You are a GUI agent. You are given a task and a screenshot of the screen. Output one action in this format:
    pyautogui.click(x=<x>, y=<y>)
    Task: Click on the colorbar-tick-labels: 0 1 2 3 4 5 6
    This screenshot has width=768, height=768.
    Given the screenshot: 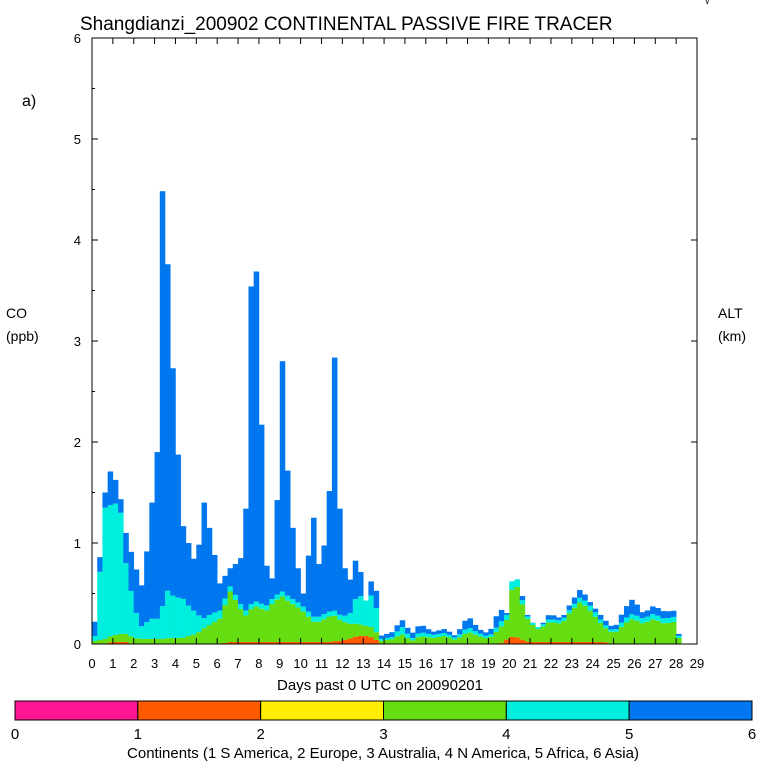 What is the action you would take?
    pyautogui.click(x=383, y=734)
    